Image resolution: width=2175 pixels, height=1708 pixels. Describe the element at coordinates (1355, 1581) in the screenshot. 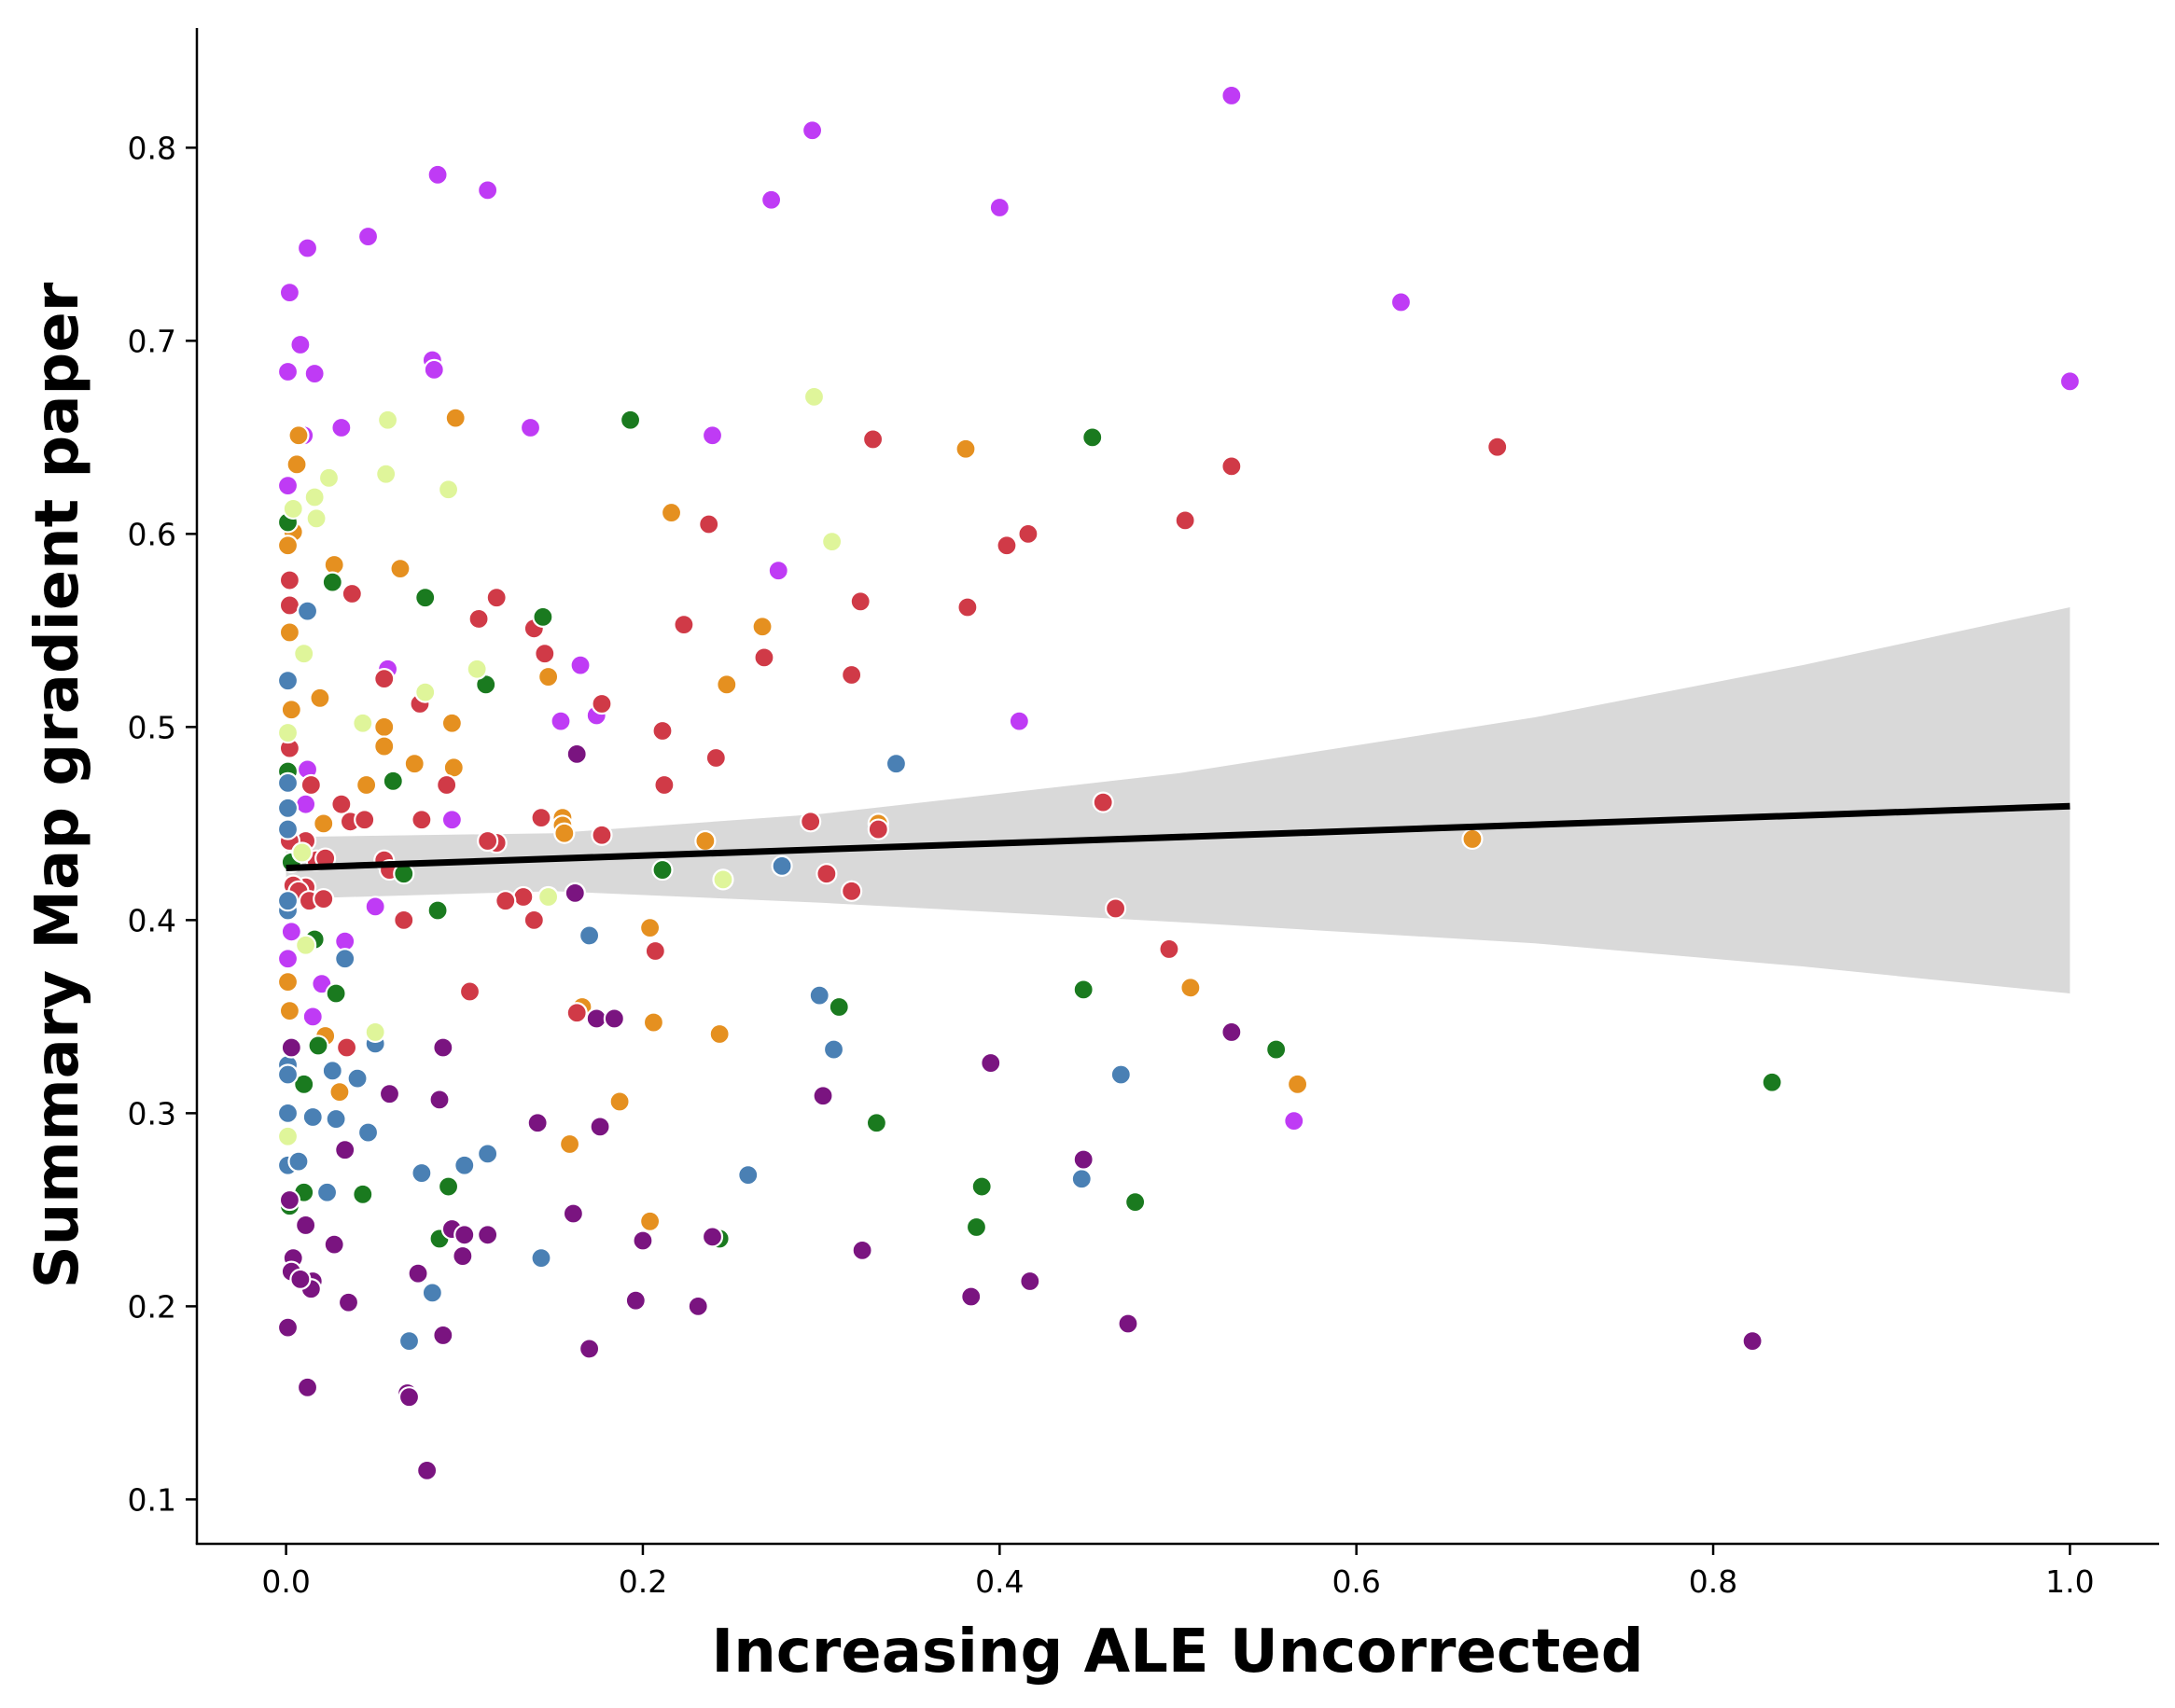

I see `x-tick-label: 0.6` at that location.